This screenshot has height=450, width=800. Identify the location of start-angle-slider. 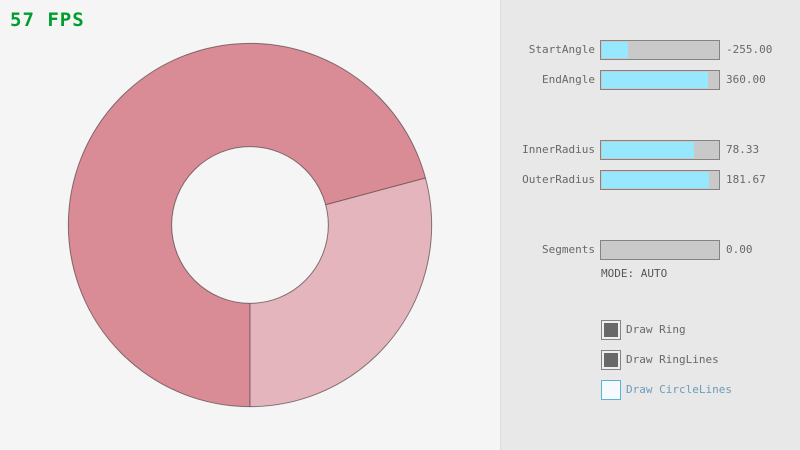
(660, 50).